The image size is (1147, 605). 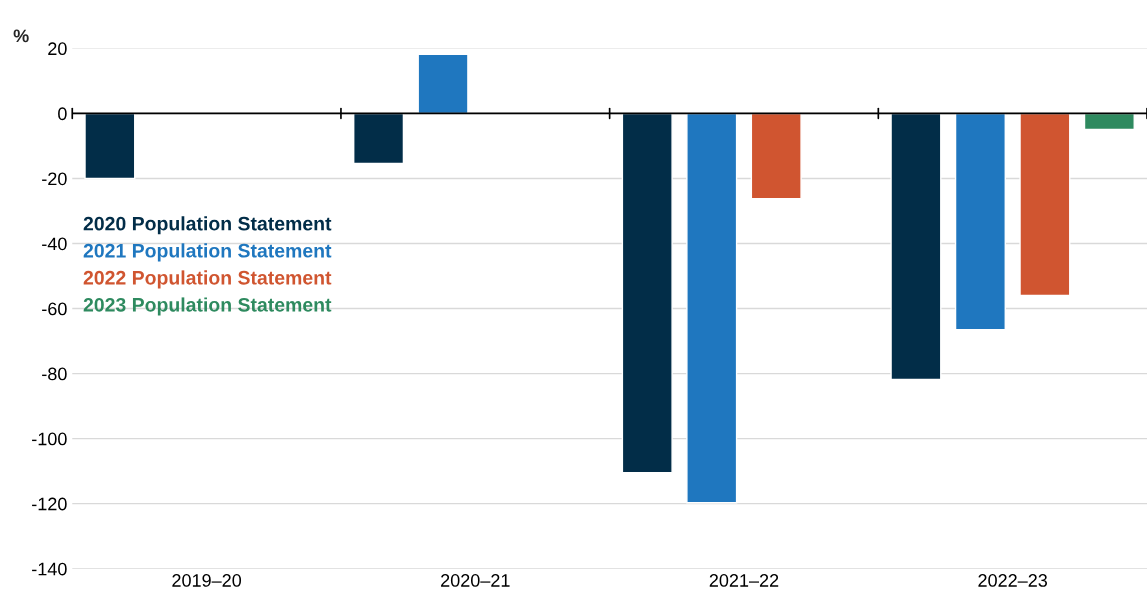 What do you see at coordinates (49, 569) in the screenshot?
I see `y-tick-label: -140` at bounding box center [49, 569].